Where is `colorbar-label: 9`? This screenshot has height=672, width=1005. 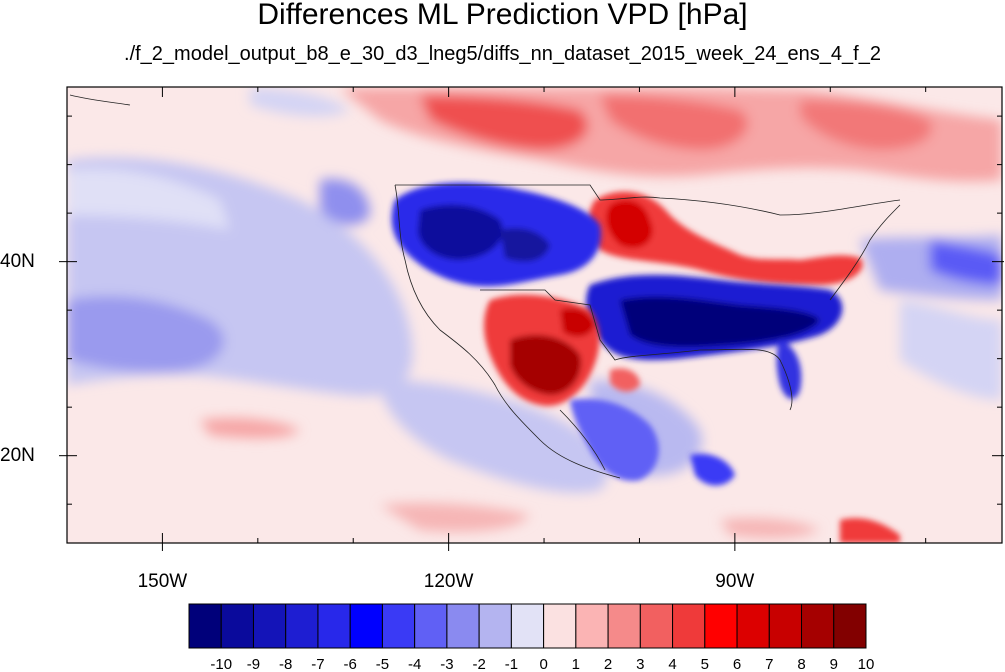
colorbar-label: 9 is located at coordinates (834, 664).